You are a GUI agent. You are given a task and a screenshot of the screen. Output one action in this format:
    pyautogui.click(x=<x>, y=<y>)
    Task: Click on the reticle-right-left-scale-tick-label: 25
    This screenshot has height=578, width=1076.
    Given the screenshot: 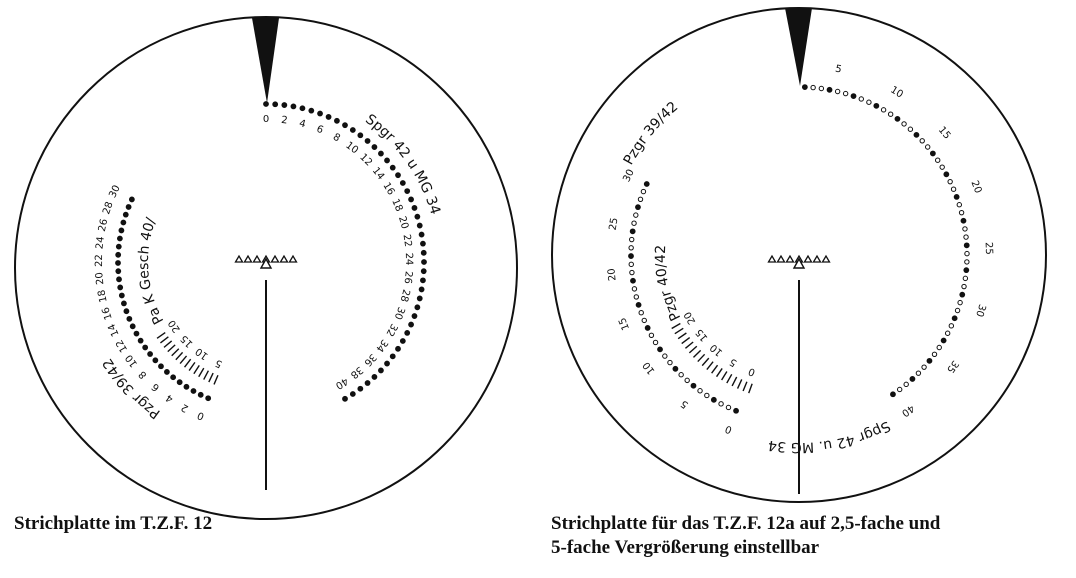 What is the action you would take?
    pyautogui.click(x=614, y=224)
    